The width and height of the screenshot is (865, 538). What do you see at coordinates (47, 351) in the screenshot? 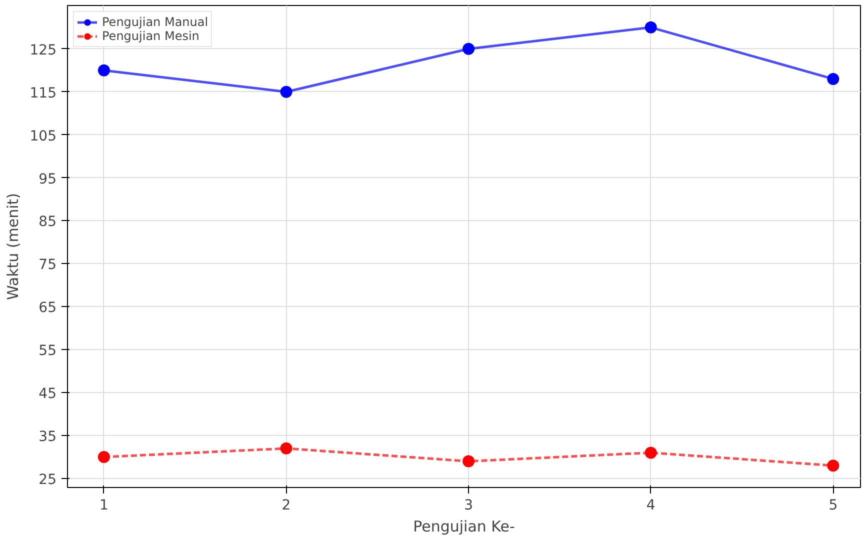
I see `y-tick-label: 55` at bounding box center [47, 351].